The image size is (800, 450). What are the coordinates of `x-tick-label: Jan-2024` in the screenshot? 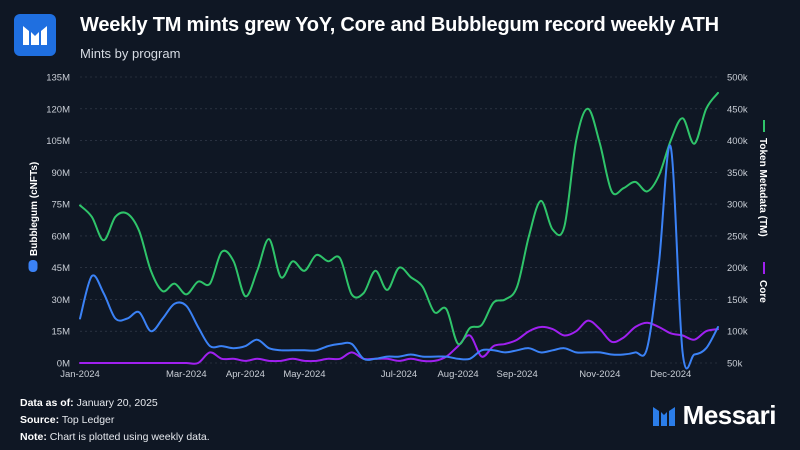 It's located at (80, 374).